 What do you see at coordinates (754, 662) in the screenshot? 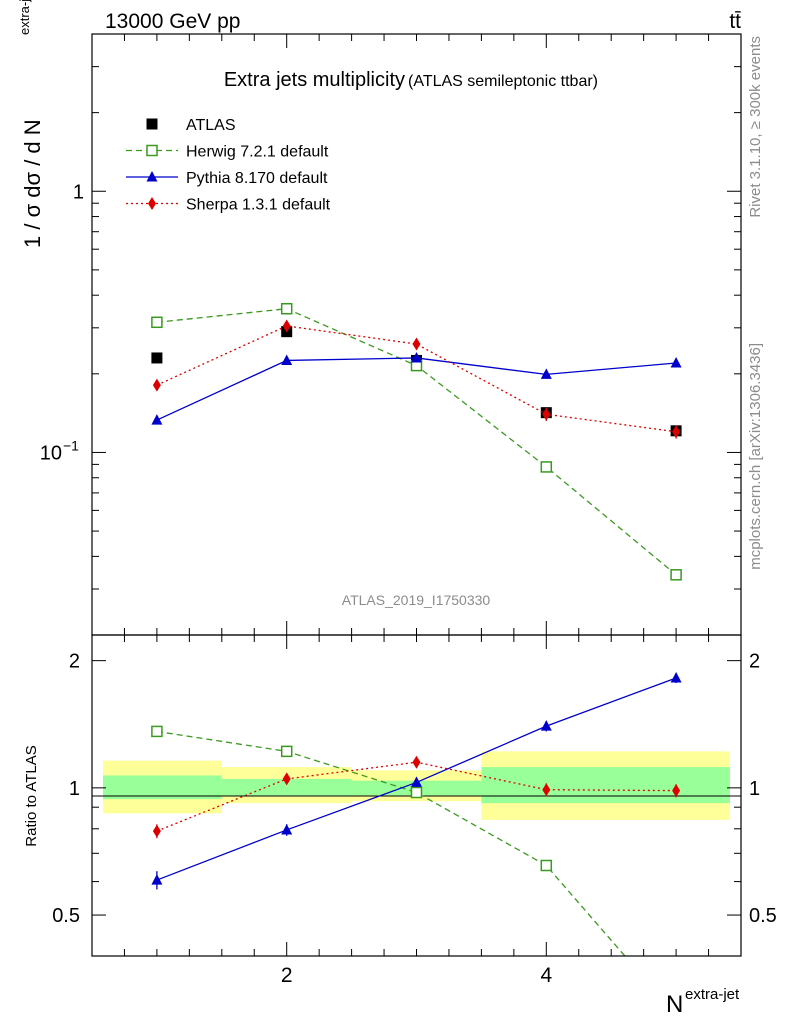
I see `ratio-ytick-label-right-2: 2` at bounding box center [754, 662].